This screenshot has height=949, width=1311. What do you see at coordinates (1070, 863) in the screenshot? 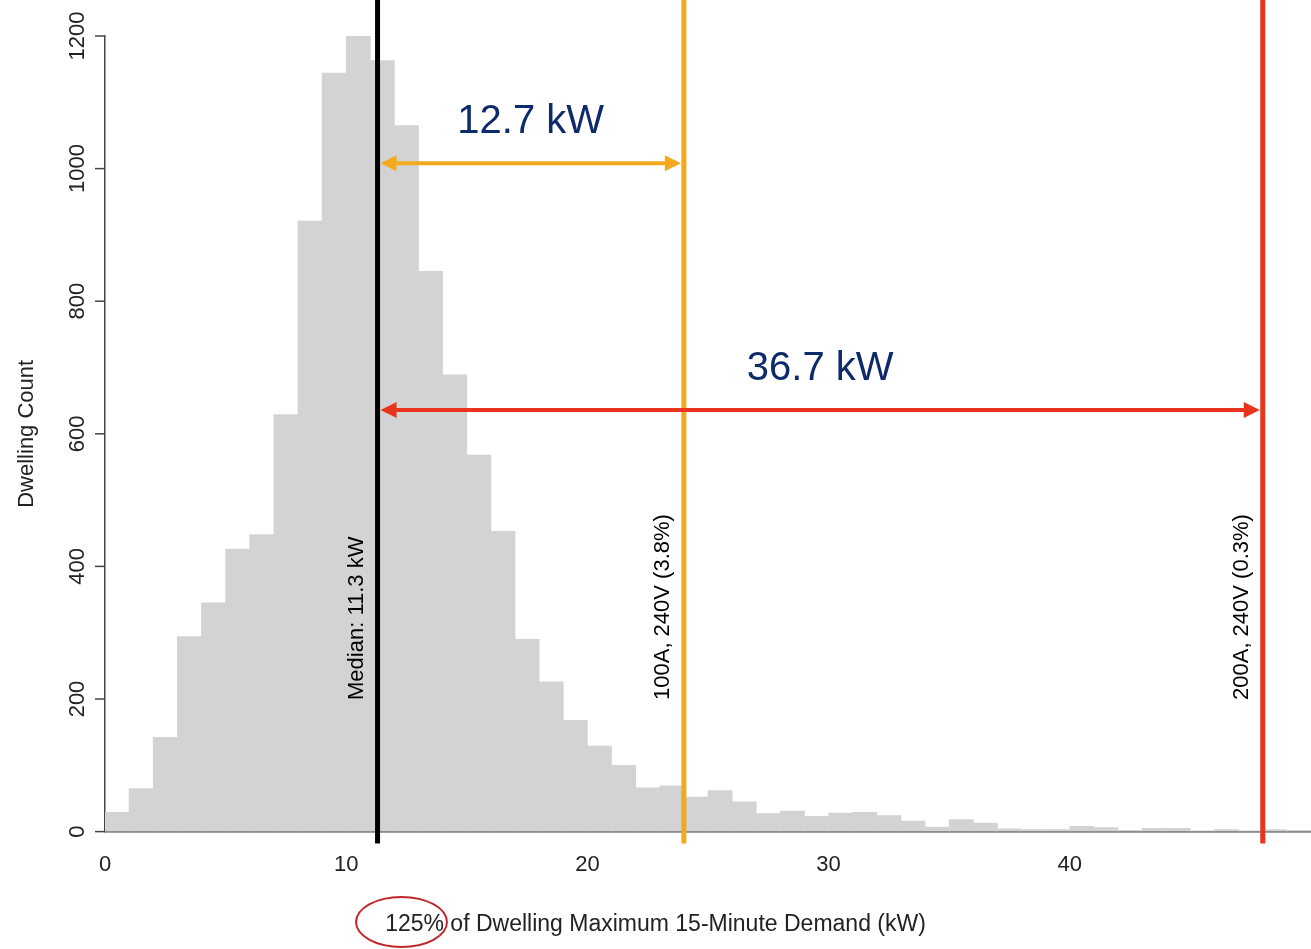
I see `x-tick-label: 40` at bounding box center [1070, 863].